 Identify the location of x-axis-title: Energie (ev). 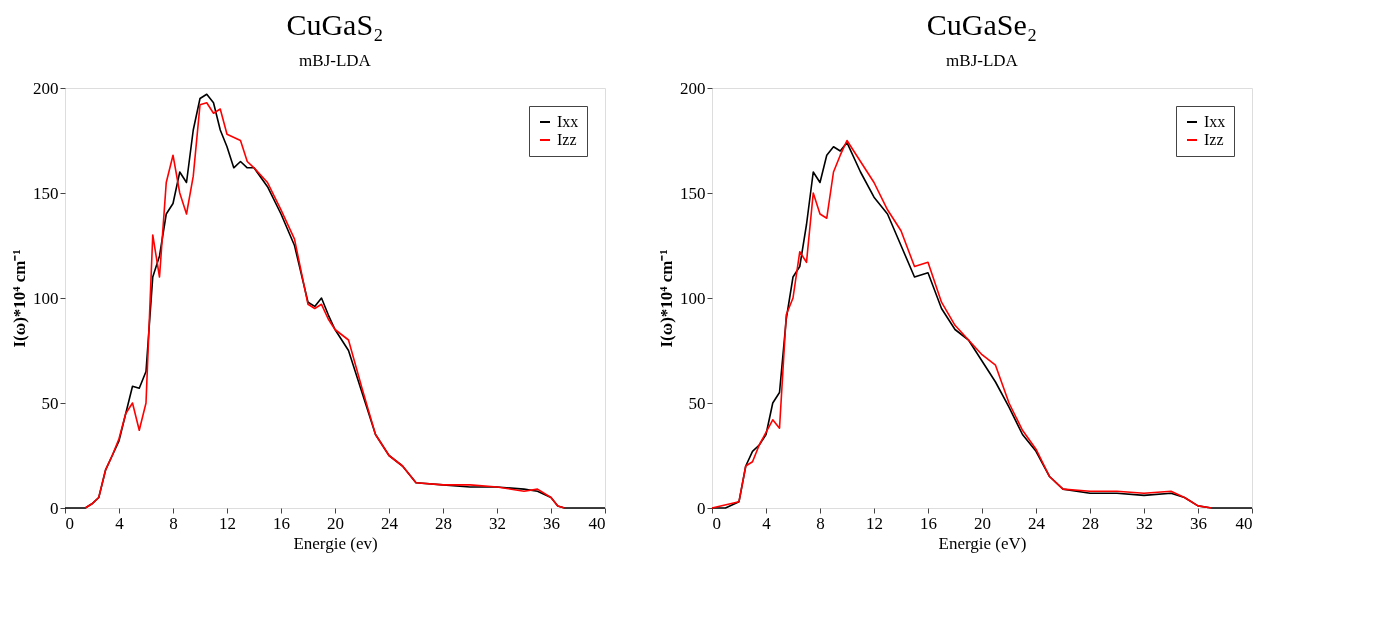
(335, 543).